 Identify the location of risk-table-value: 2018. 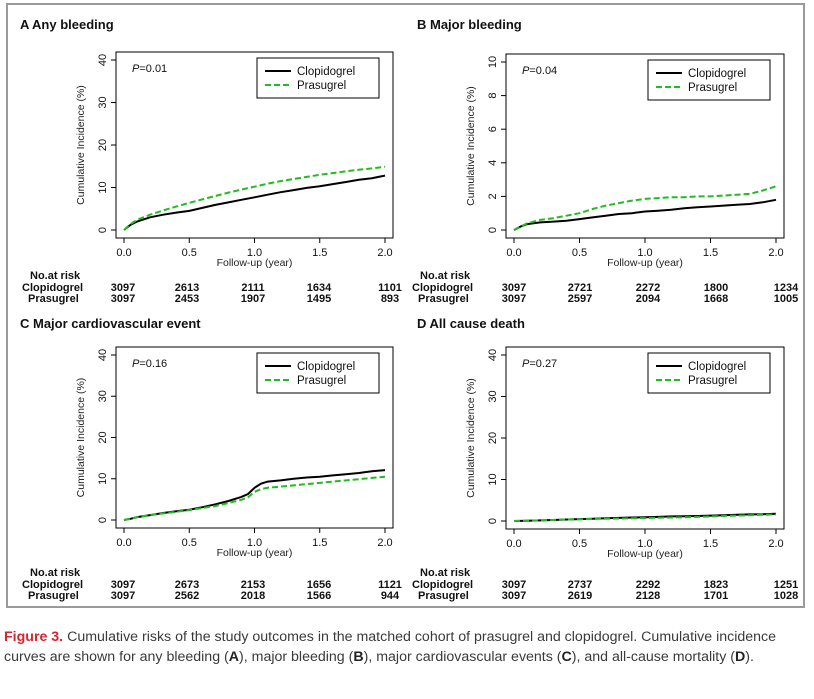
(253, 596).